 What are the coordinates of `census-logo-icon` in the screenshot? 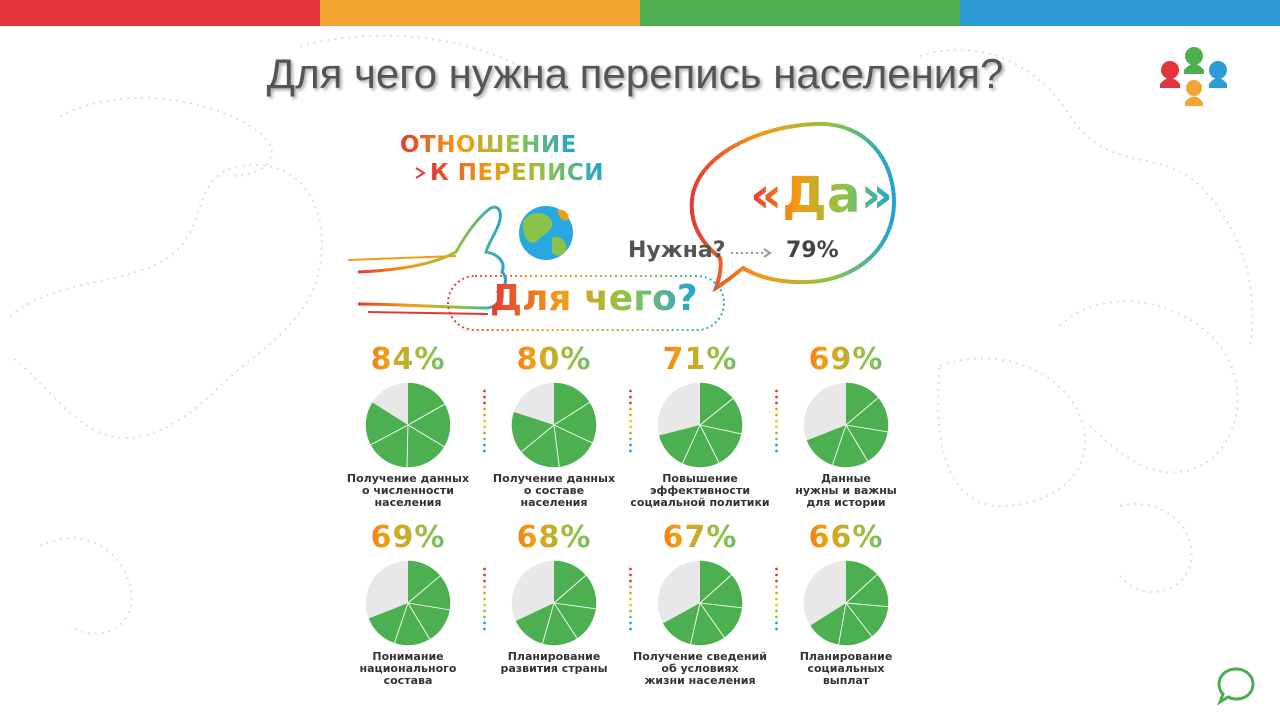 It's located at (1193, 76).